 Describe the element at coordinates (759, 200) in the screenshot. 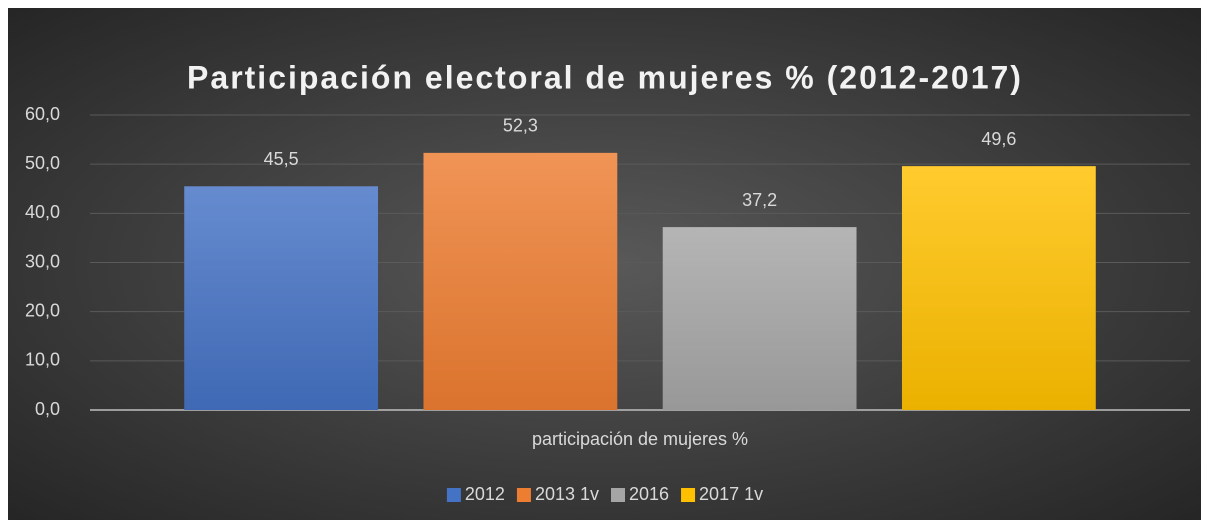

I see `data-label: 37,2` at that location.